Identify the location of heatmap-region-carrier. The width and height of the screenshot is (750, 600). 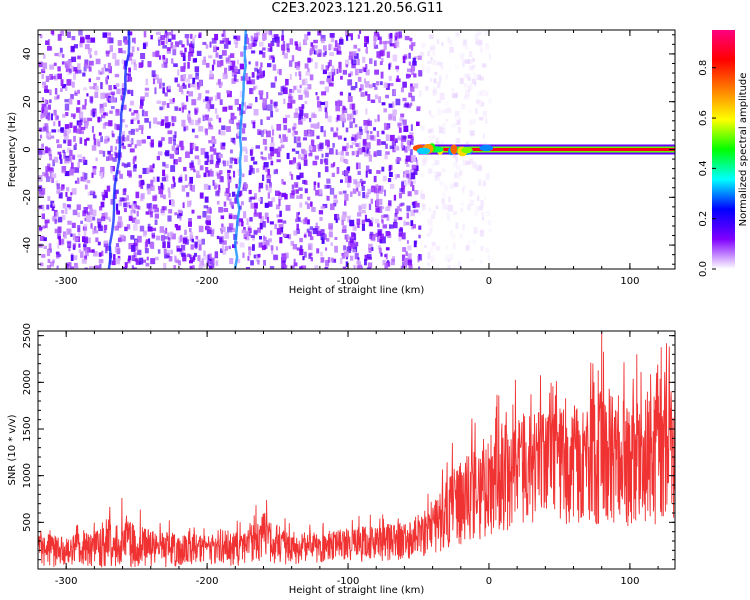
(543, 150).